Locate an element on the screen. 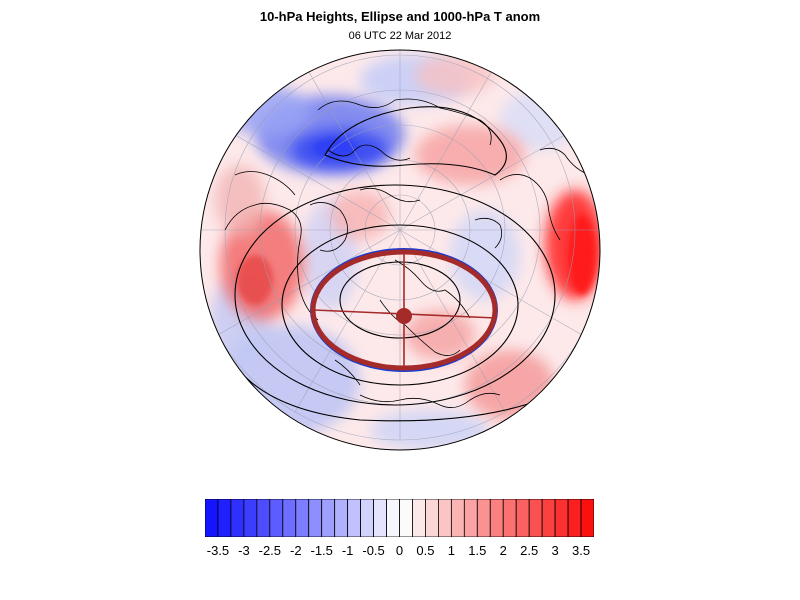 The width and height of the screenshot is (800, 600). colorbar is located at coordinates (399, 518).